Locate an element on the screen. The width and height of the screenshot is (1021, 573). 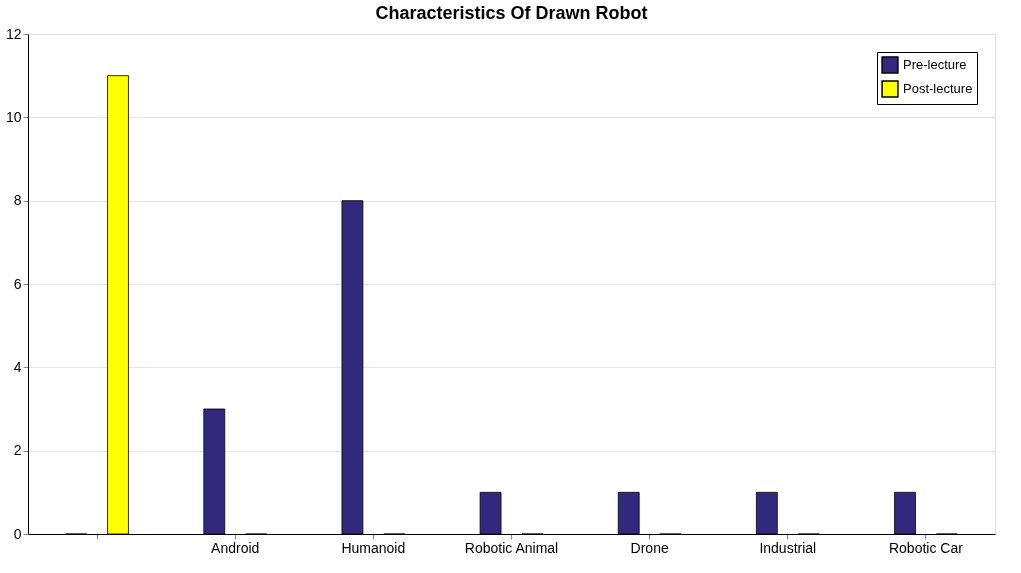
x-tick-label: Robotic Animal is located at coordinates (511, 547).